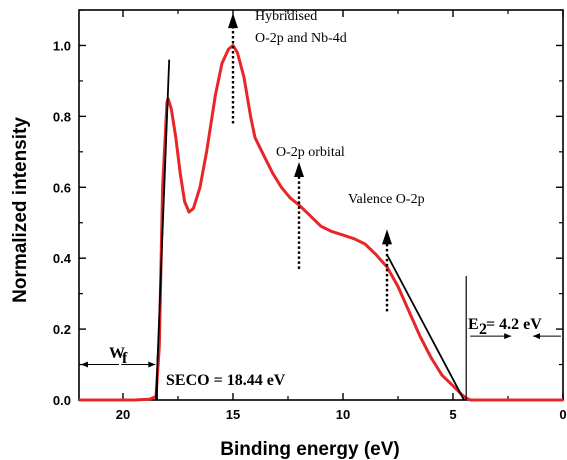 The height and width of the screenshot is (460, 567). What do you see at coordinates (226, 380) in the screenshot?
I see `seco-label: SECO = 18.44 eV` at bounding box center [226, 380].